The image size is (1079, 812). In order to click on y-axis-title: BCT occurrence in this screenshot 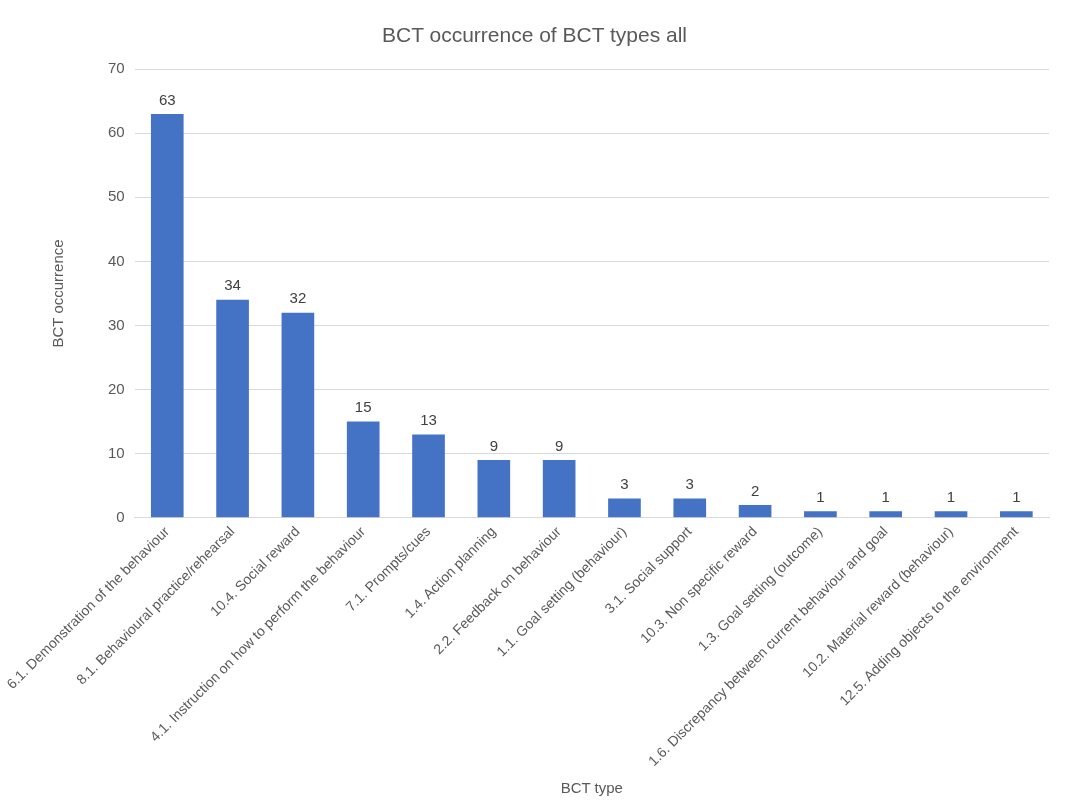, I will do `click(58, 293)`.